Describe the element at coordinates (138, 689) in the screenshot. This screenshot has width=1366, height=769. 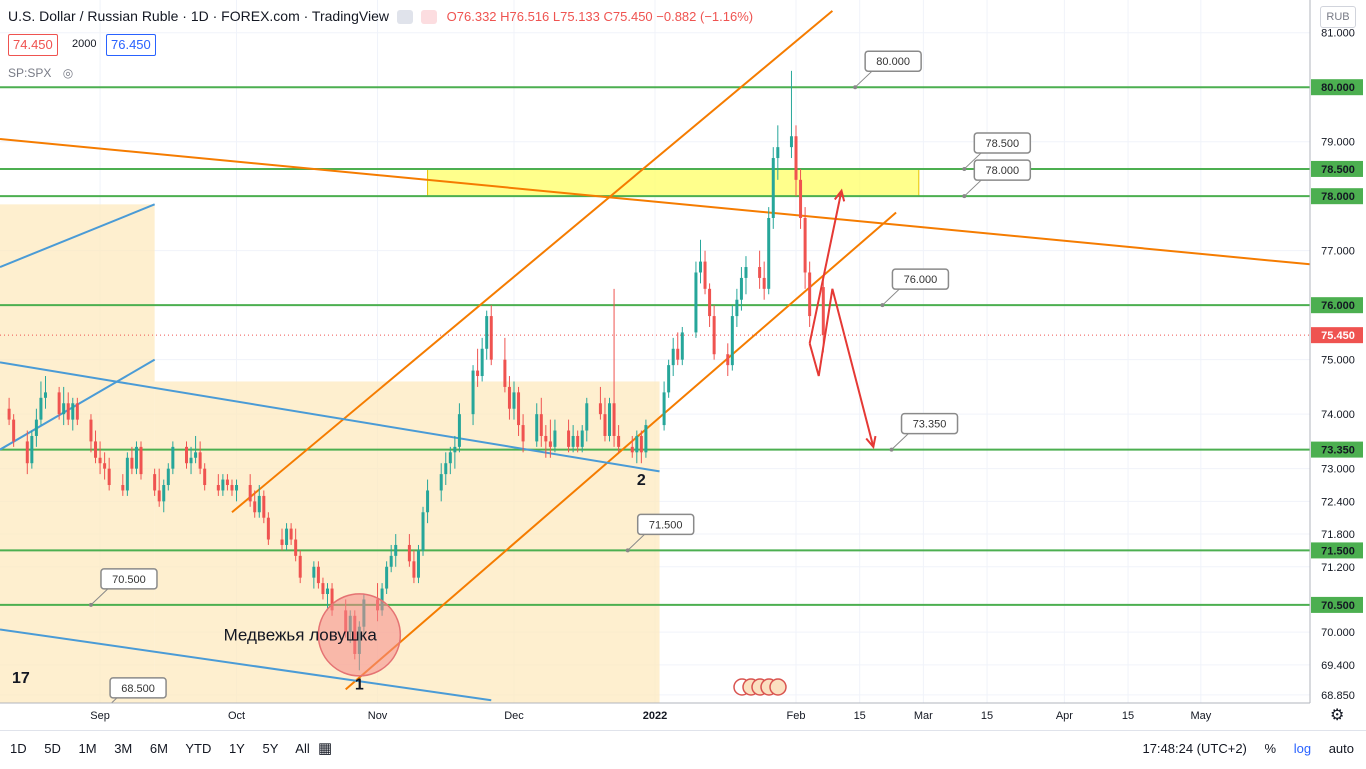
I see `callout-label: 68.500` at that location.